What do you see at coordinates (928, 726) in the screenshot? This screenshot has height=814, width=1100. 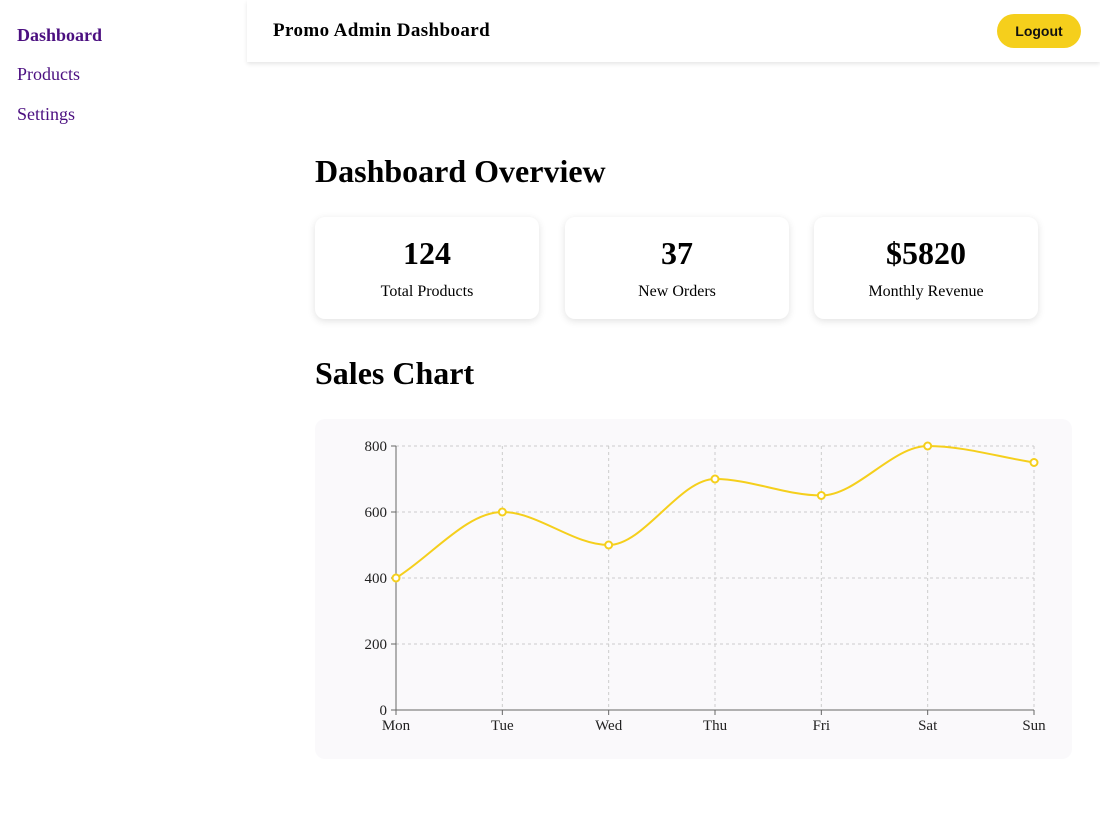 I see `x-tick-label: Sat` at bounding box center [928, 726].